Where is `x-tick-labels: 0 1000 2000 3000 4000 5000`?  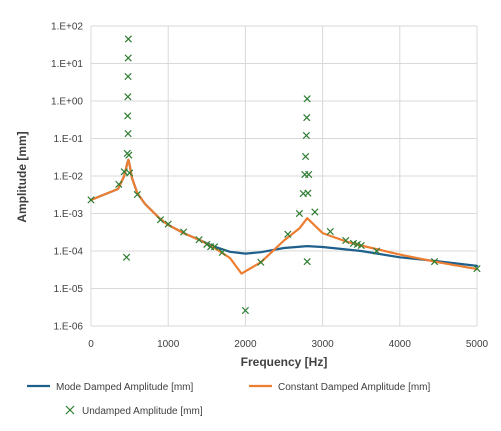 x-tick-labels: 0 1000 2000 3000 4000 5000 is located at coordinates (288, 344).